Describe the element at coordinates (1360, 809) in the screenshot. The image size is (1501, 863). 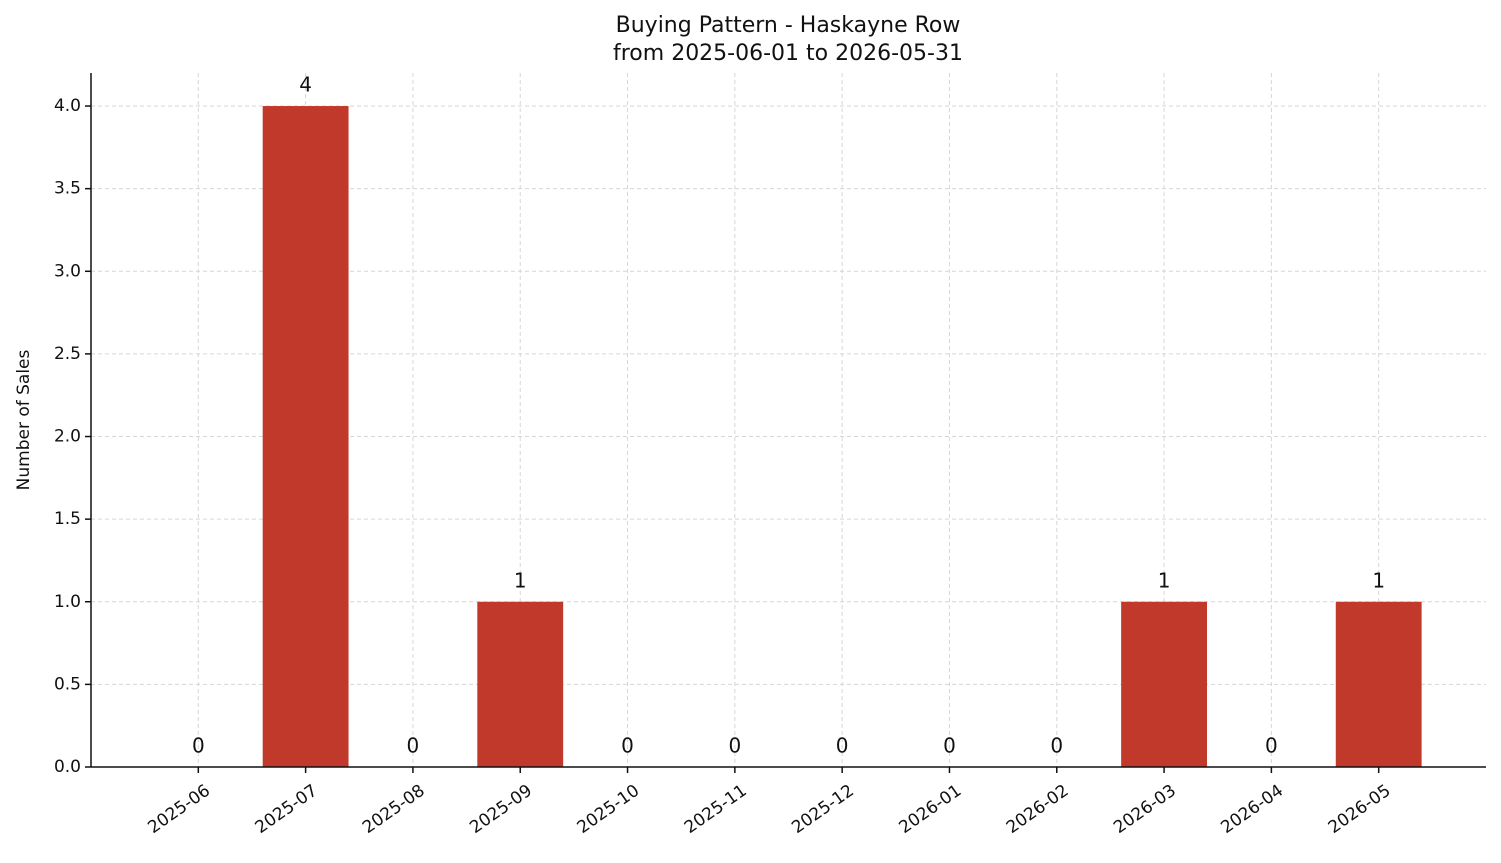
I see `x-tick-label: 2026-05` at that location.